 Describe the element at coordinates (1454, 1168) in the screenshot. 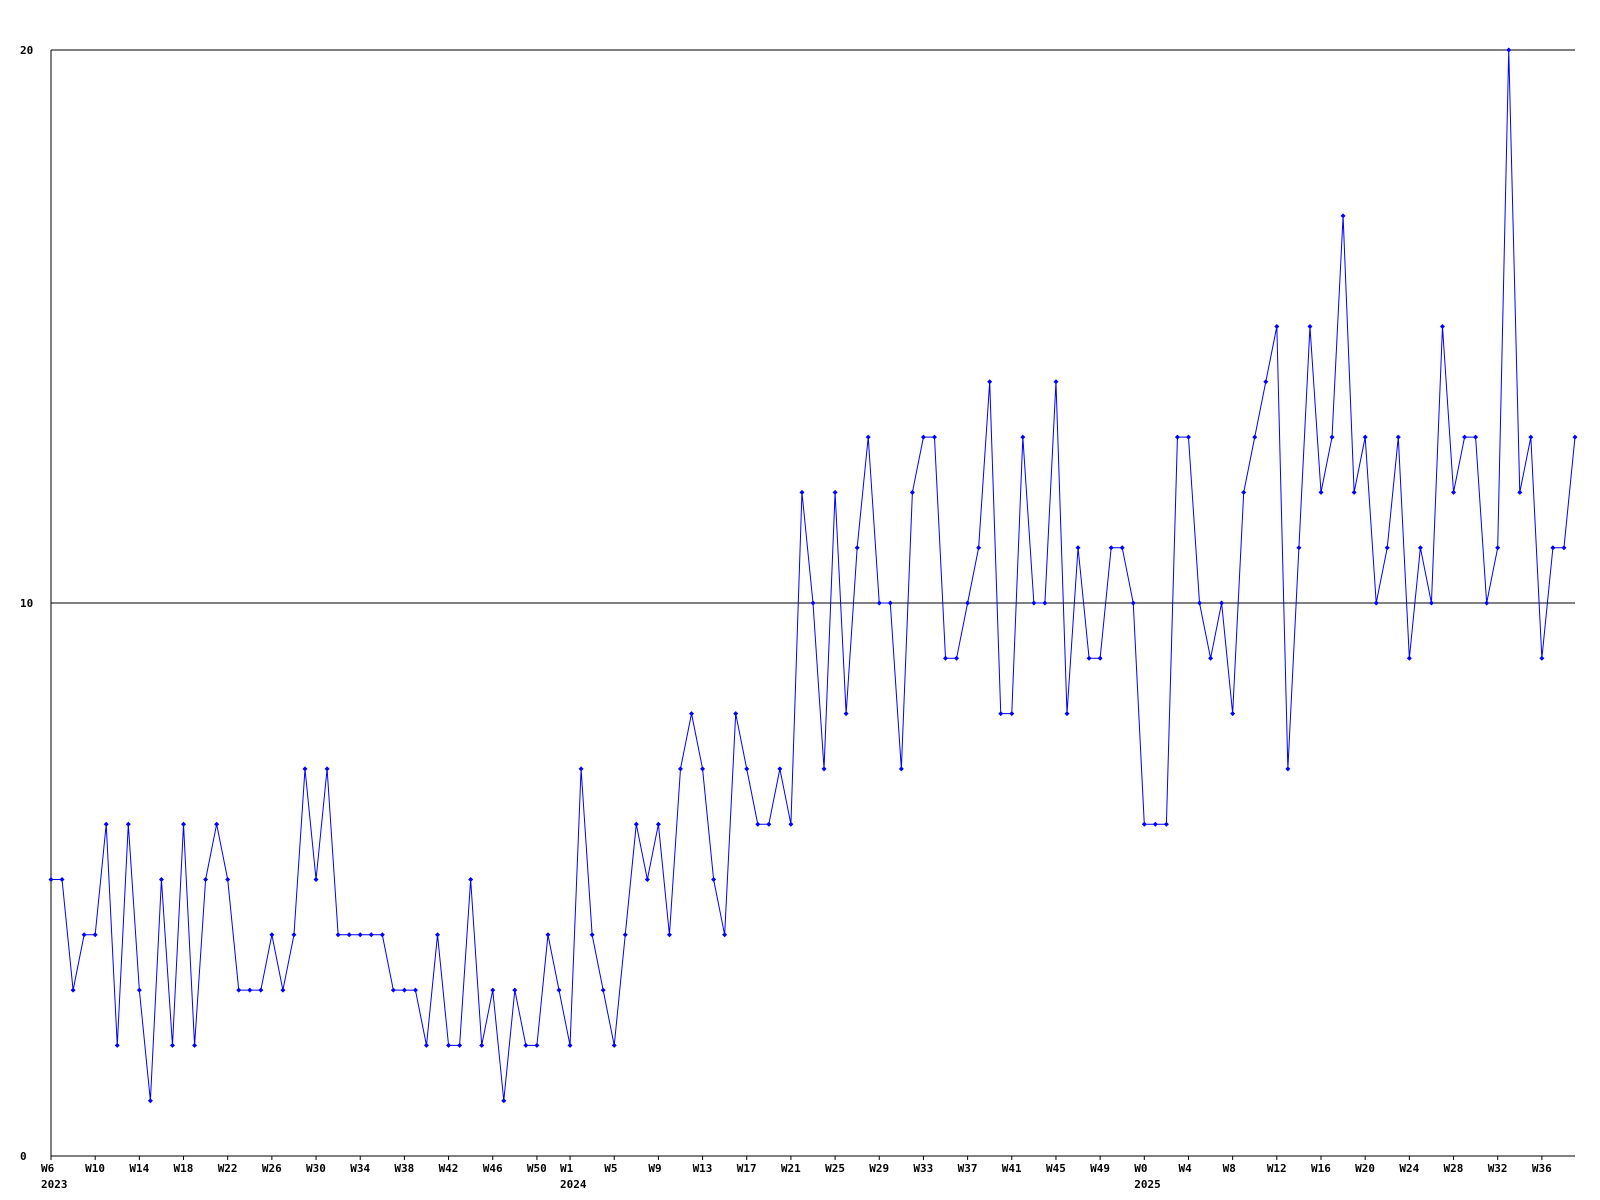

I see `x-tick-label: W28` at that location.